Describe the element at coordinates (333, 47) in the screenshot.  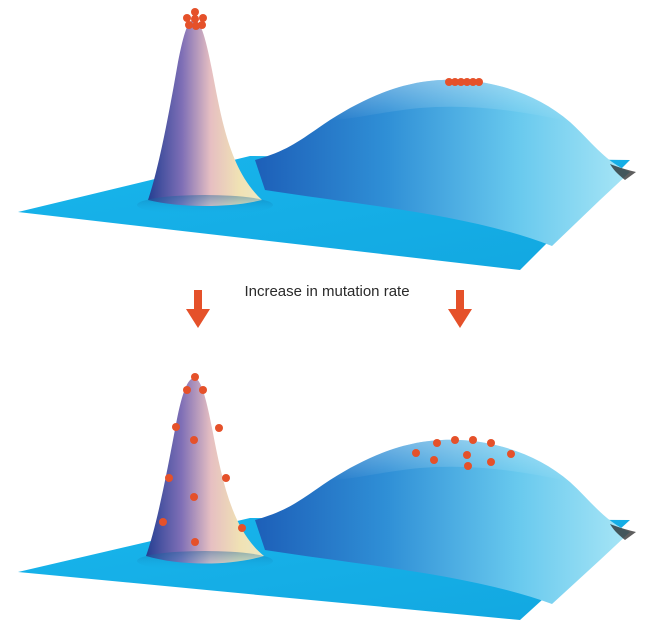
I see `population-before` at that location.